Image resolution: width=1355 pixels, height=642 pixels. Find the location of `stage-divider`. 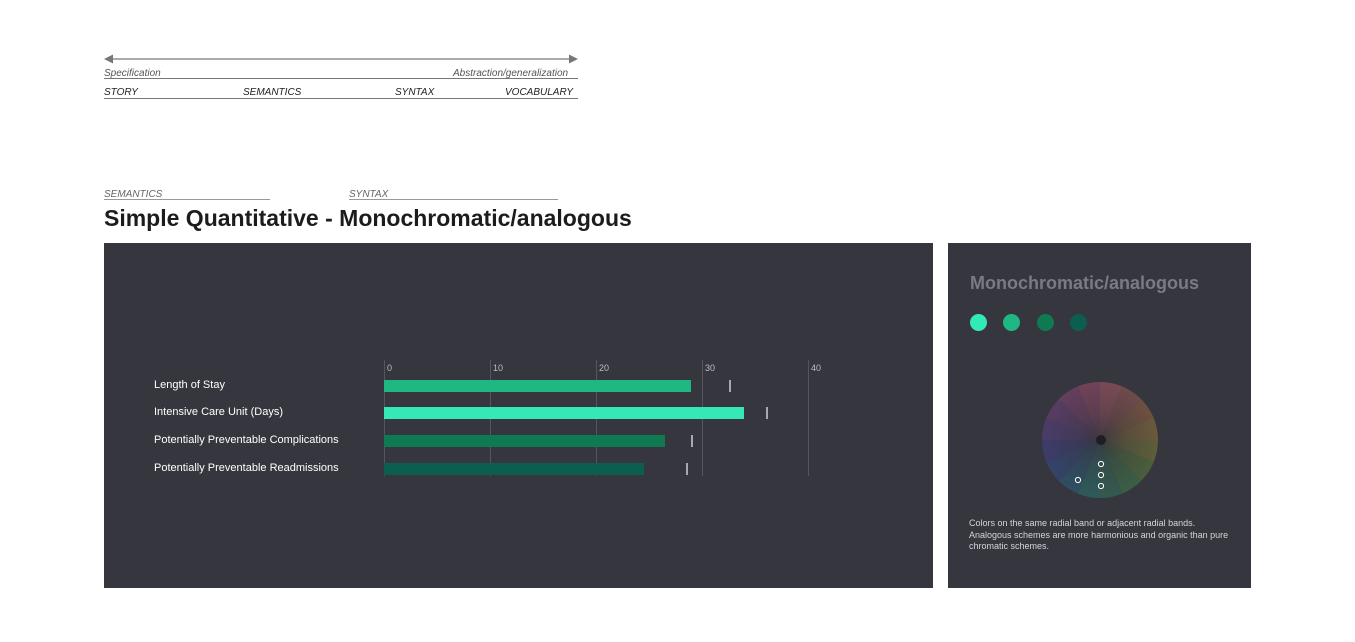

stage-divider is located at coordinates (341, 98).